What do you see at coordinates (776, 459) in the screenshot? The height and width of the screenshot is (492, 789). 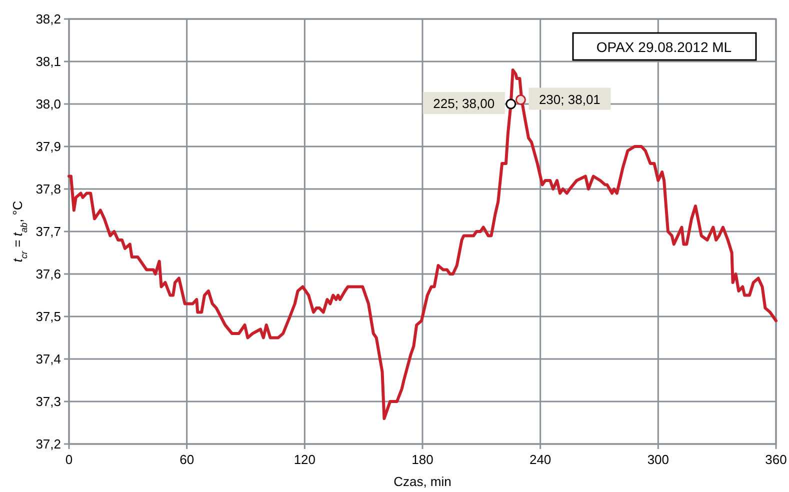 I see `x-tick-label: 360` at bounding box center [776, 459].